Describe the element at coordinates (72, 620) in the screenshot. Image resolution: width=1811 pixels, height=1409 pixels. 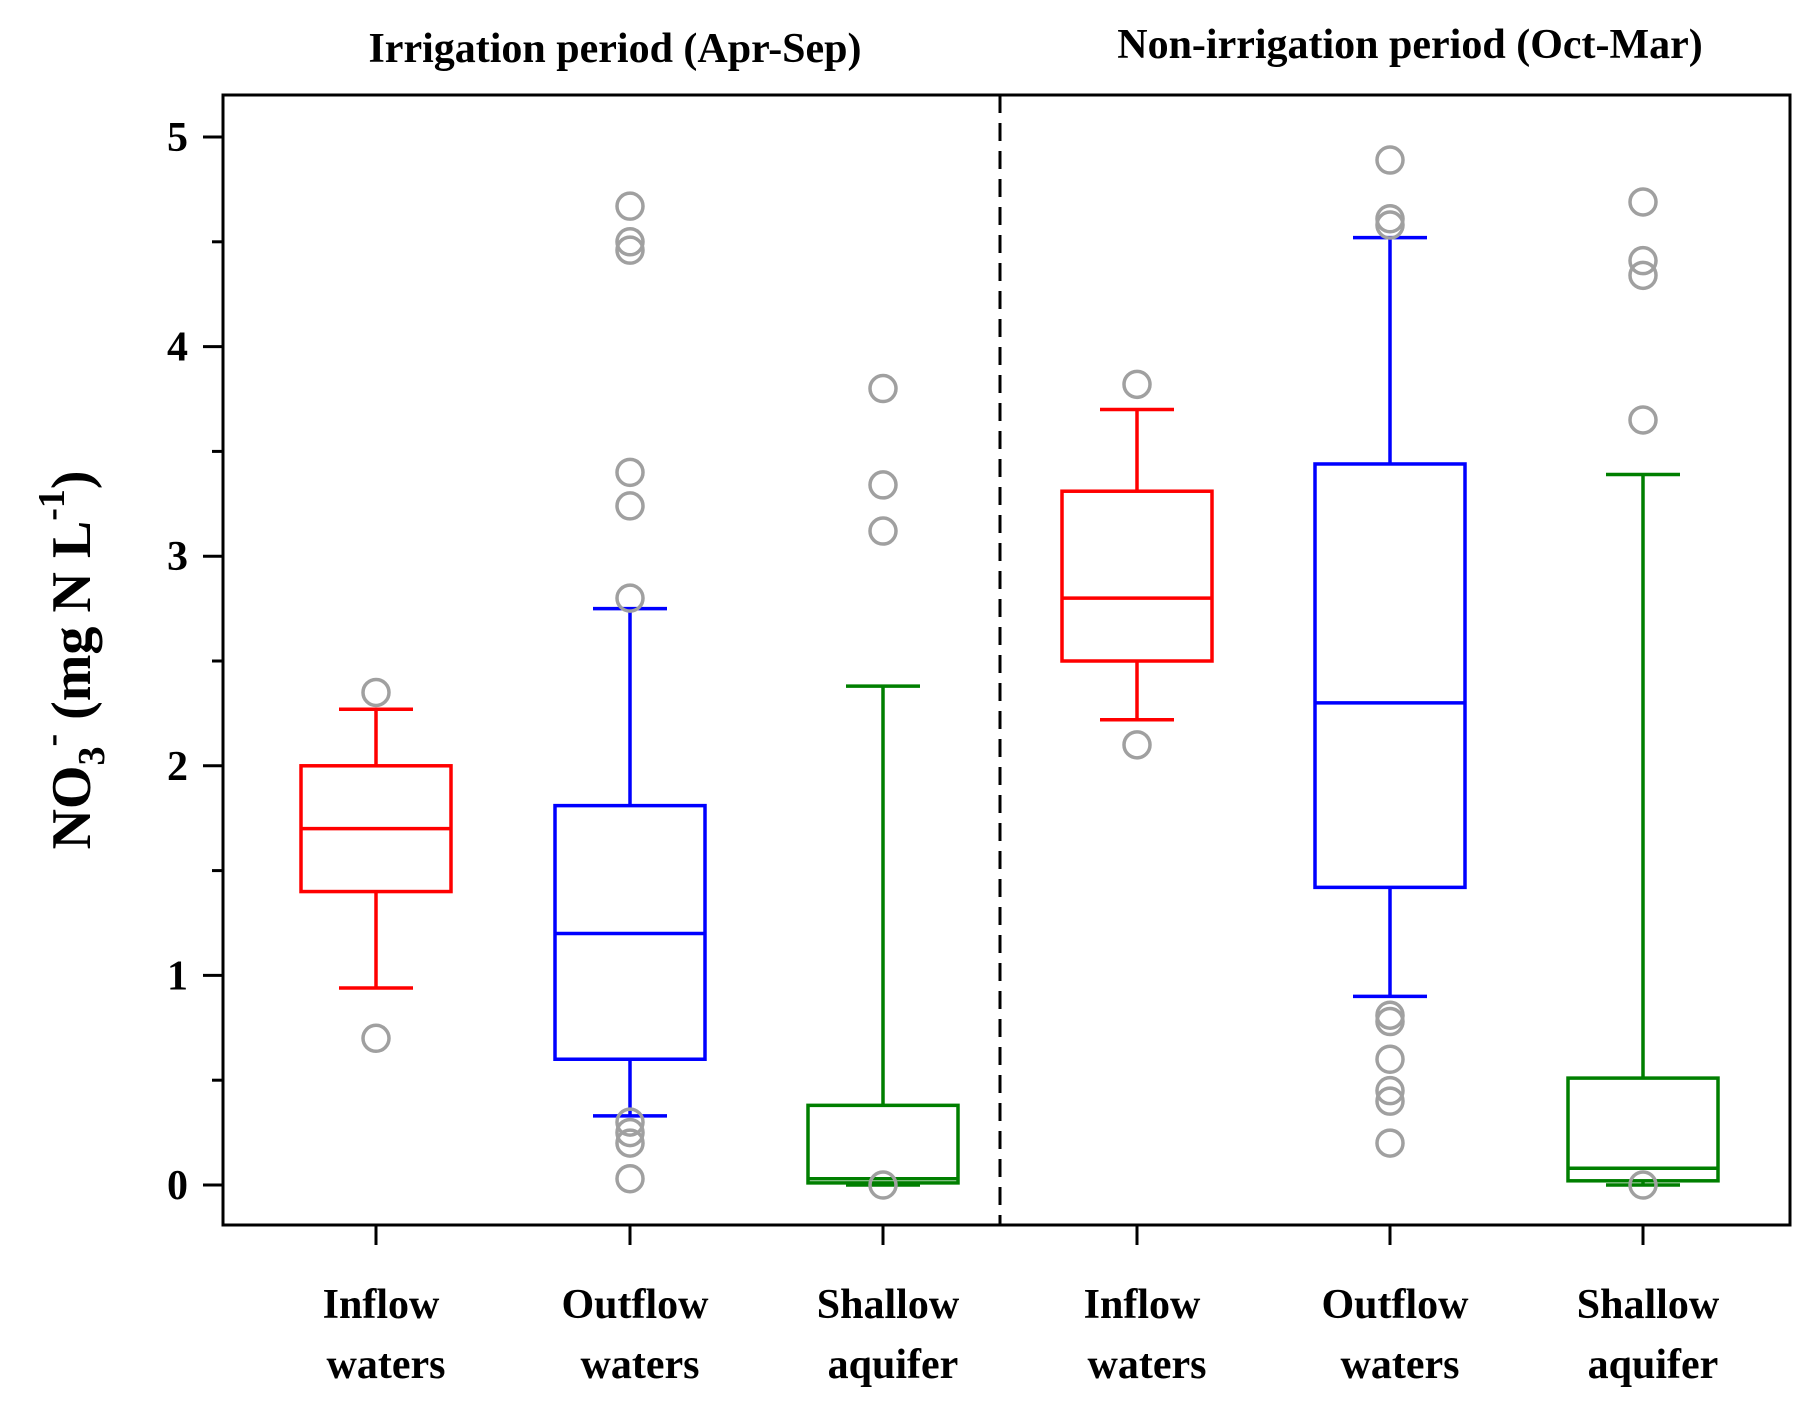
I see `y-title-units: (mg N L` at that location.